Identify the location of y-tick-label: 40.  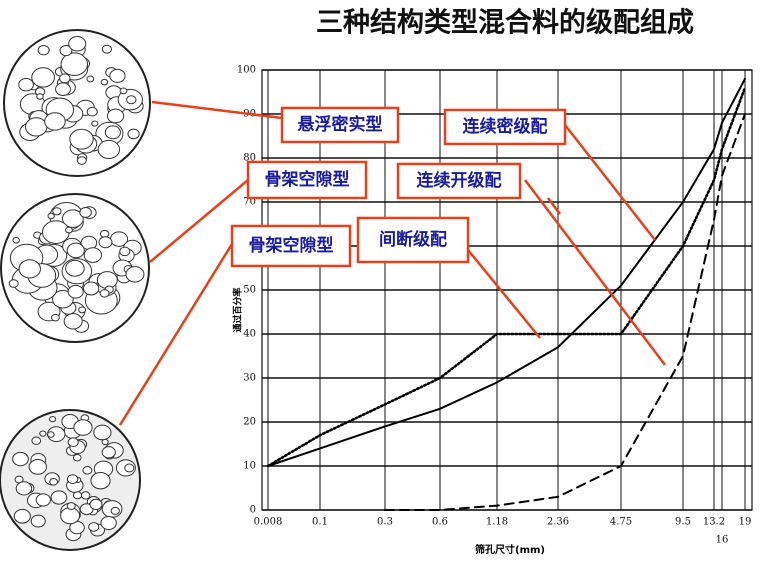
(249, 334).